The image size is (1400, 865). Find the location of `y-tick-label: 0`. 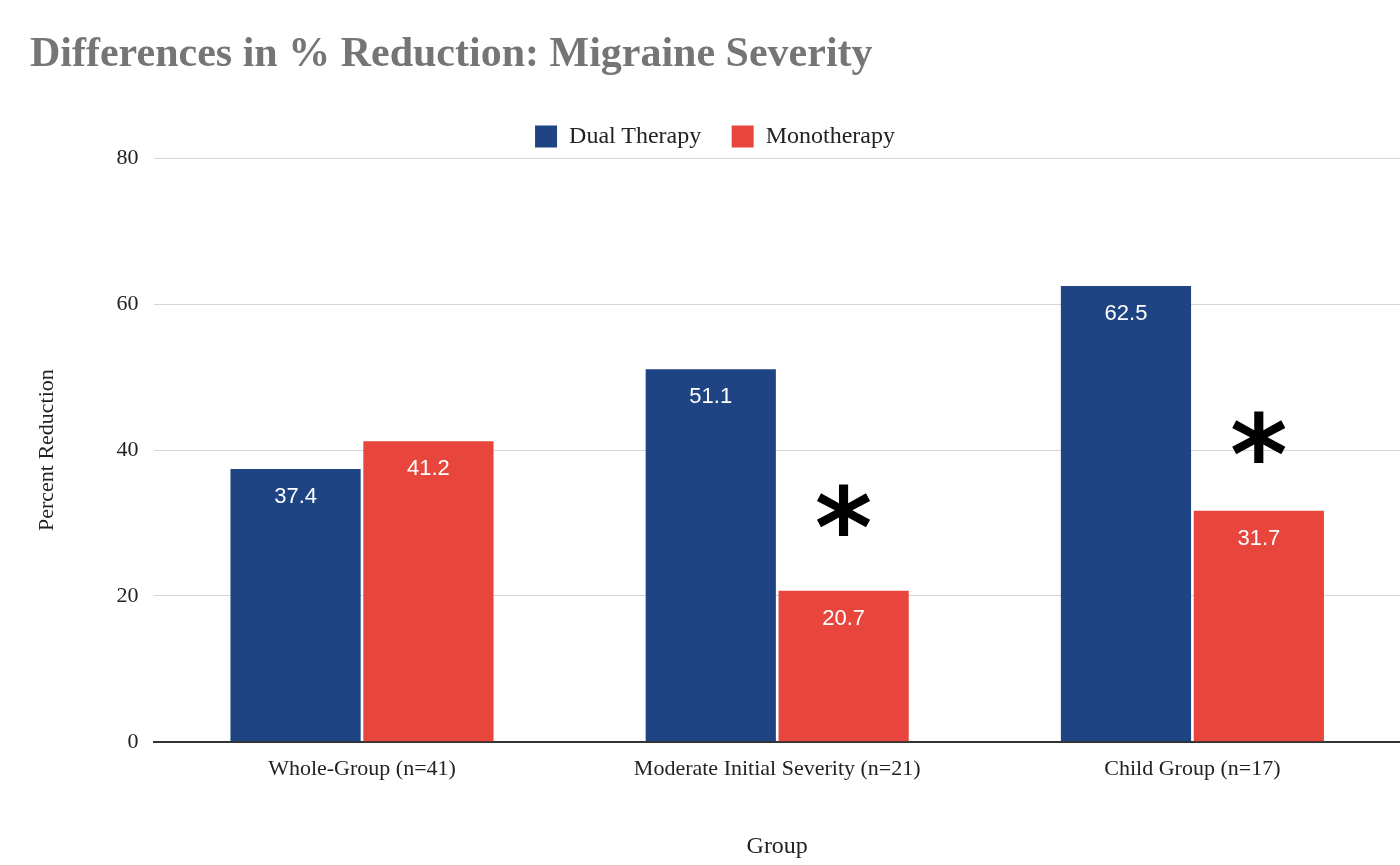

y-tick-label: 0 is located at coordinates (133, 740).